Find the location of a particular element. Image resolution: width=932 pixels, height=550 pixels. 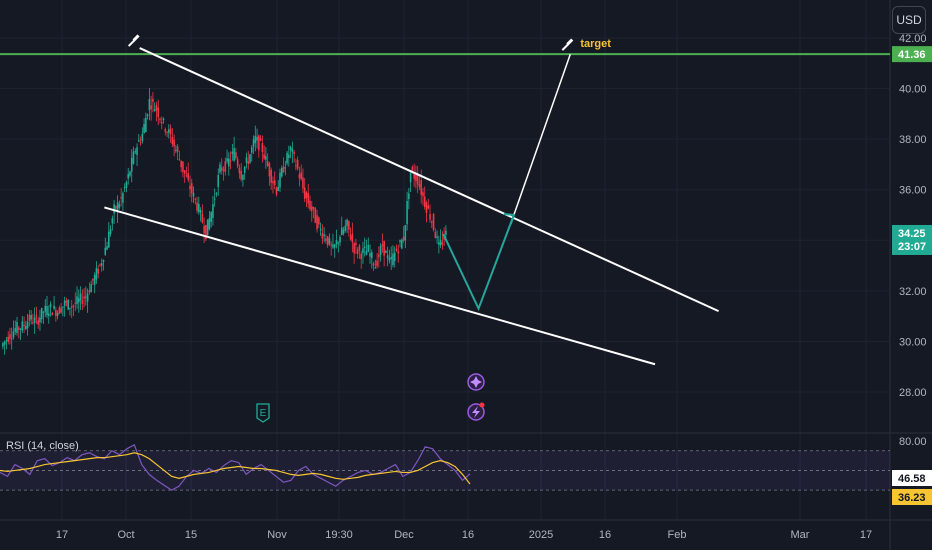

rsi-pane is located at coordinates (445, 467).